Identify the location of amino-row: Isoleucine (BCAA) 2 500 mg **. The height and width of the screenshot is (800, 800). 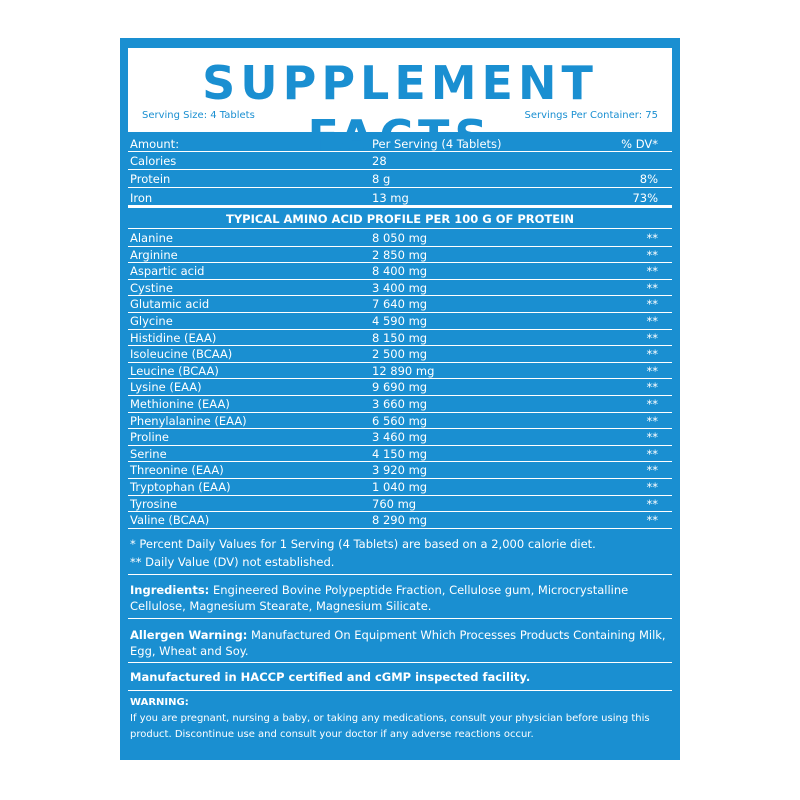
(400, 354).